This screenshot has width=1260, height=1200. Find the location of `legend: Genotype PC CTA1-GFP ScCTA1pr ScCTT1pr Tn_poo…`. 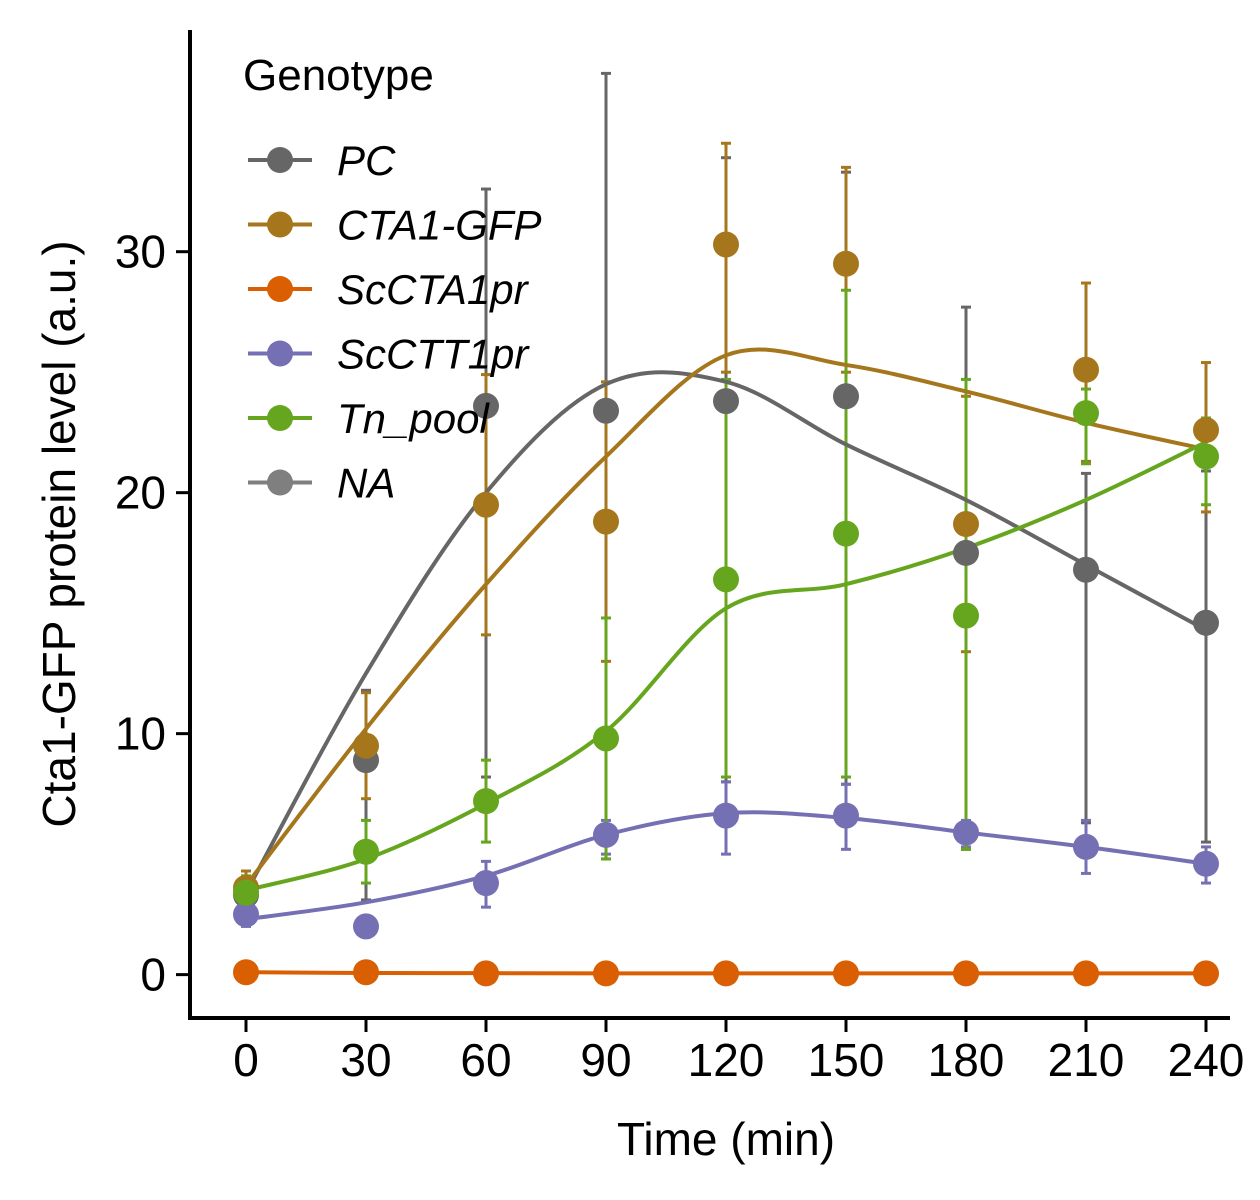

legend: Genotype PC CTA1-GFP ScCTA1pr ScCTT1pr Tn_poo… is located at coordinates (392, 279).